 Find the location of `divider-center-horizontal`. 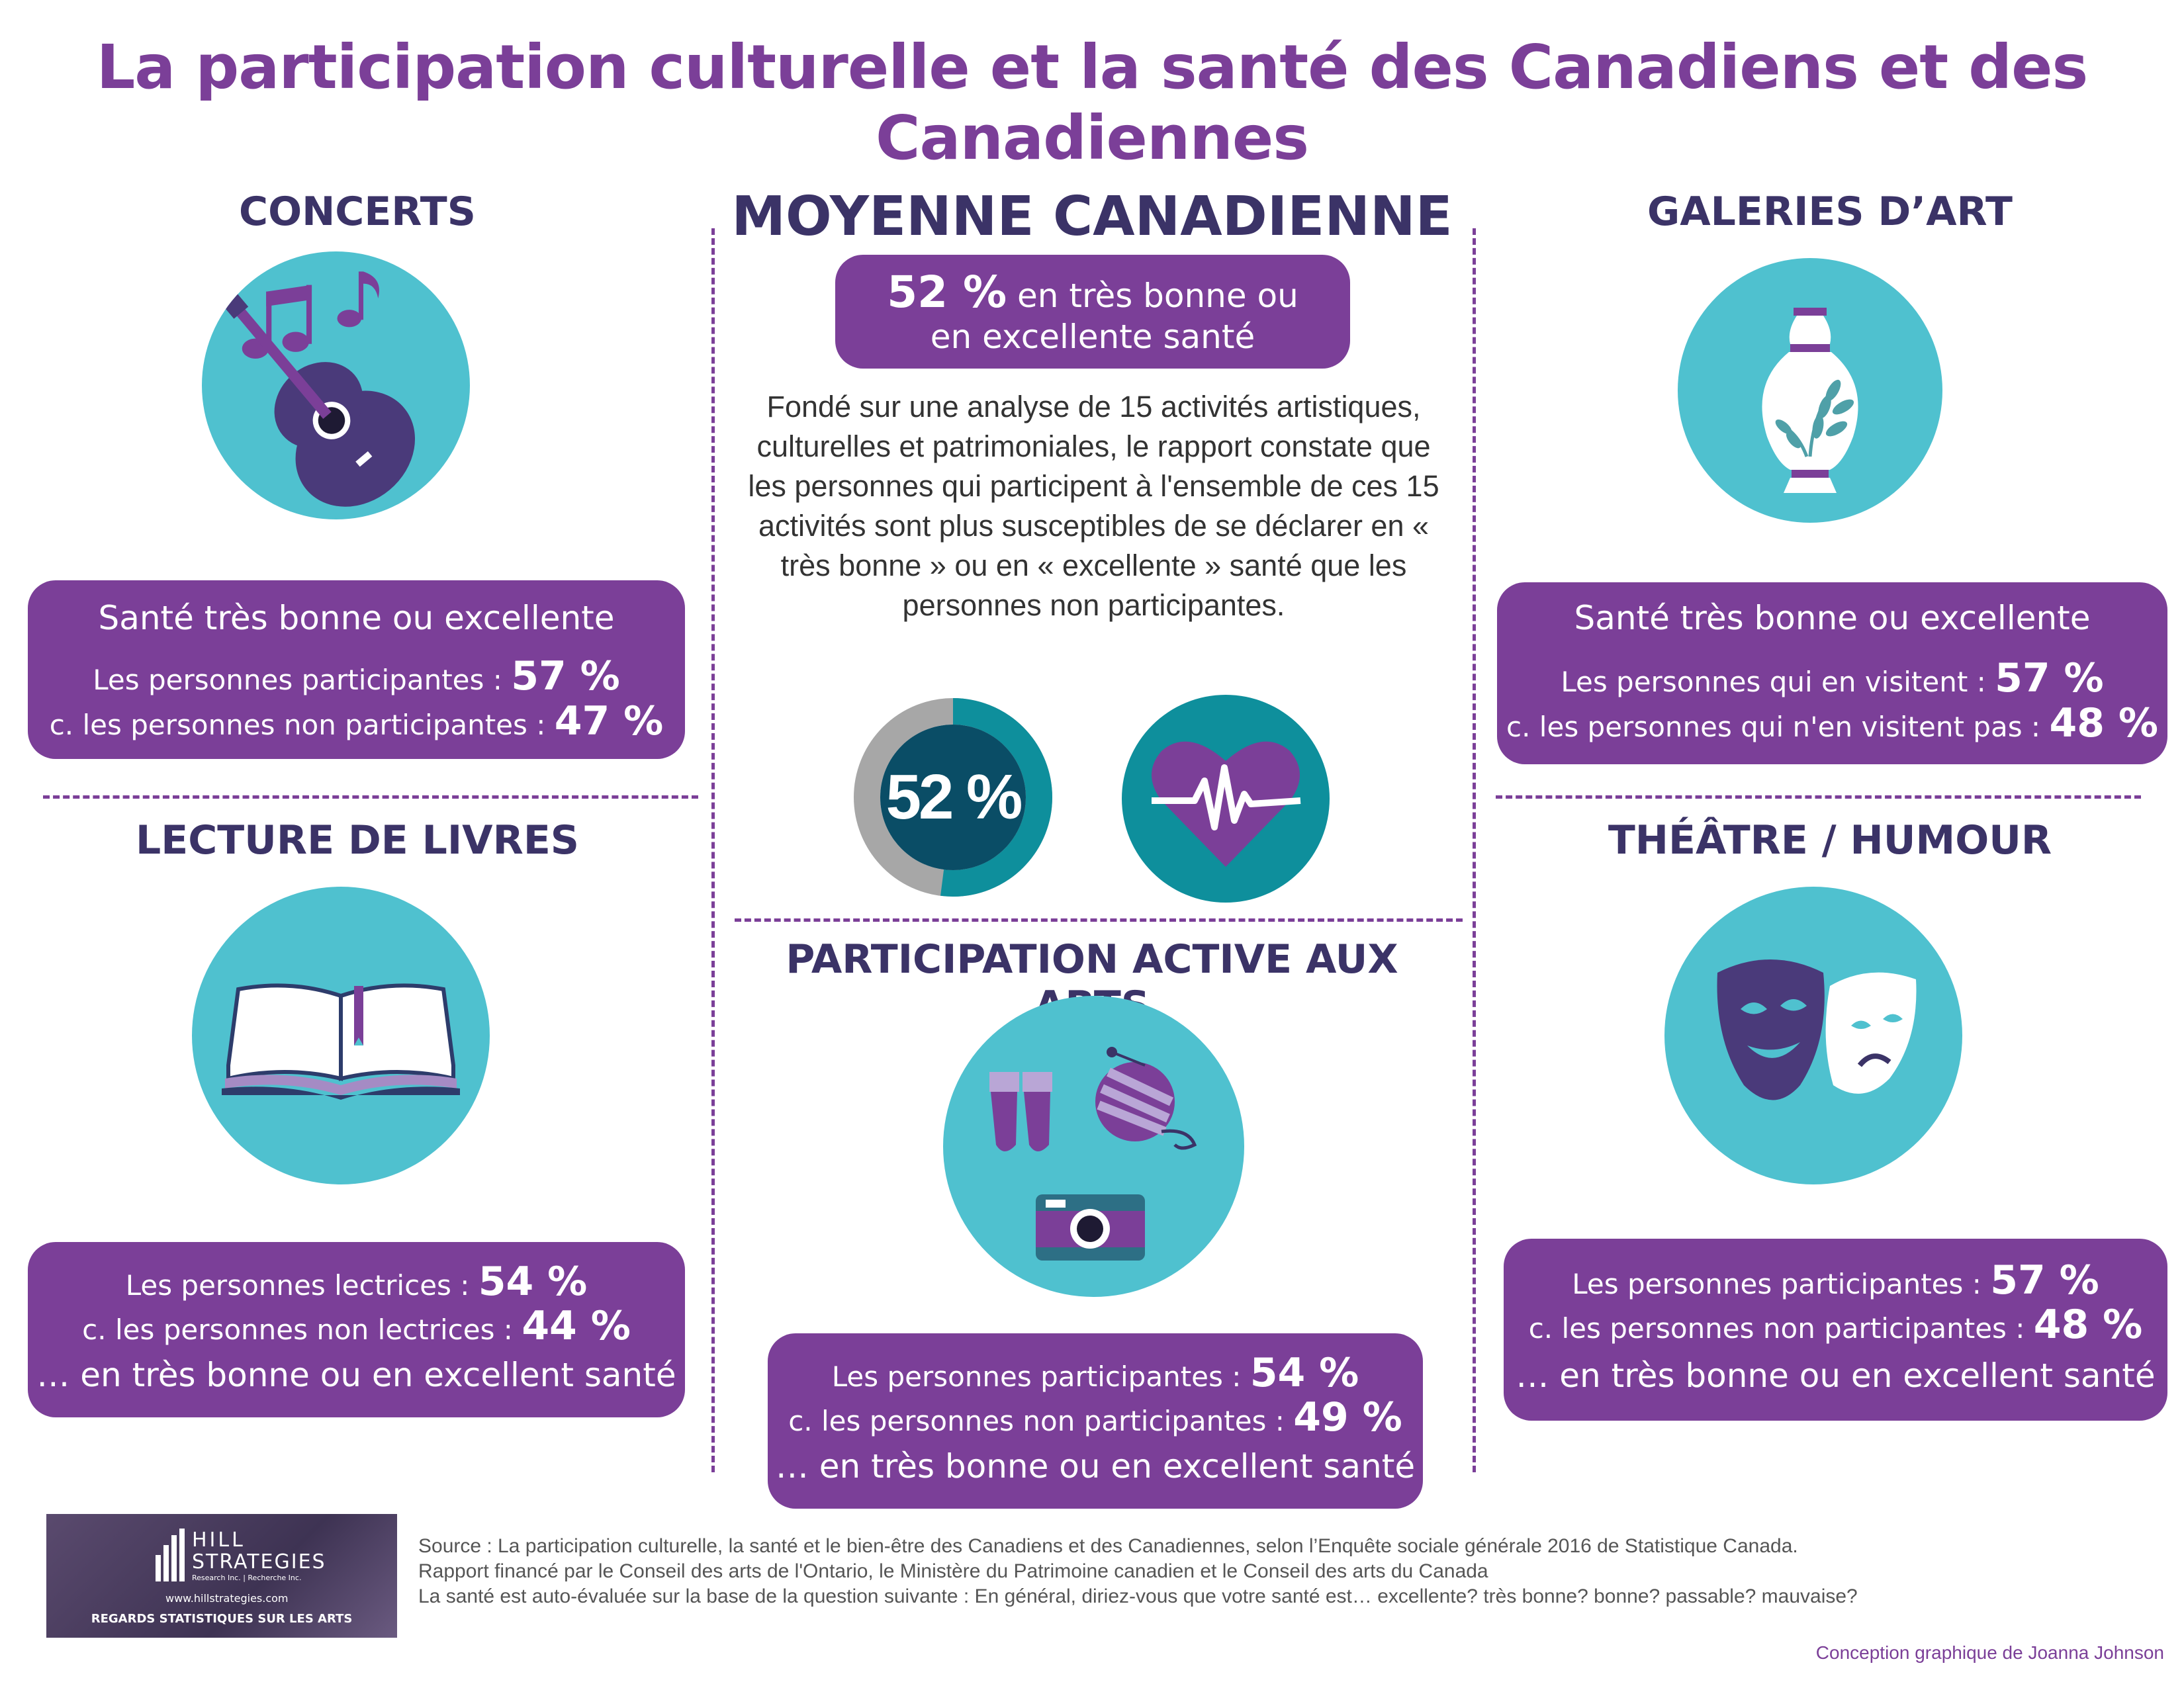

divider-center-horizontal is located at coordinates (1099, 920).